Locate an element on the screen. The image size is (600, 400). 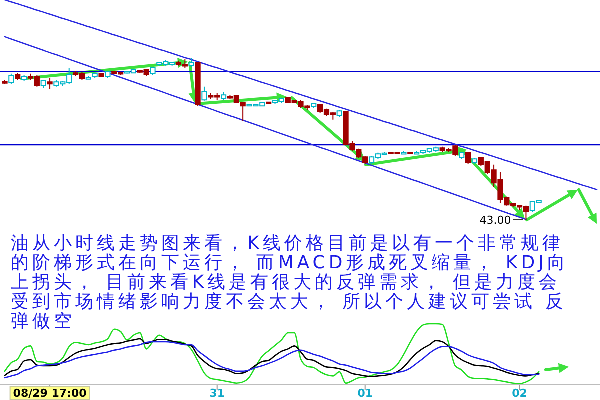
x-tick-label: 01 is located at coordinates (366, 393).